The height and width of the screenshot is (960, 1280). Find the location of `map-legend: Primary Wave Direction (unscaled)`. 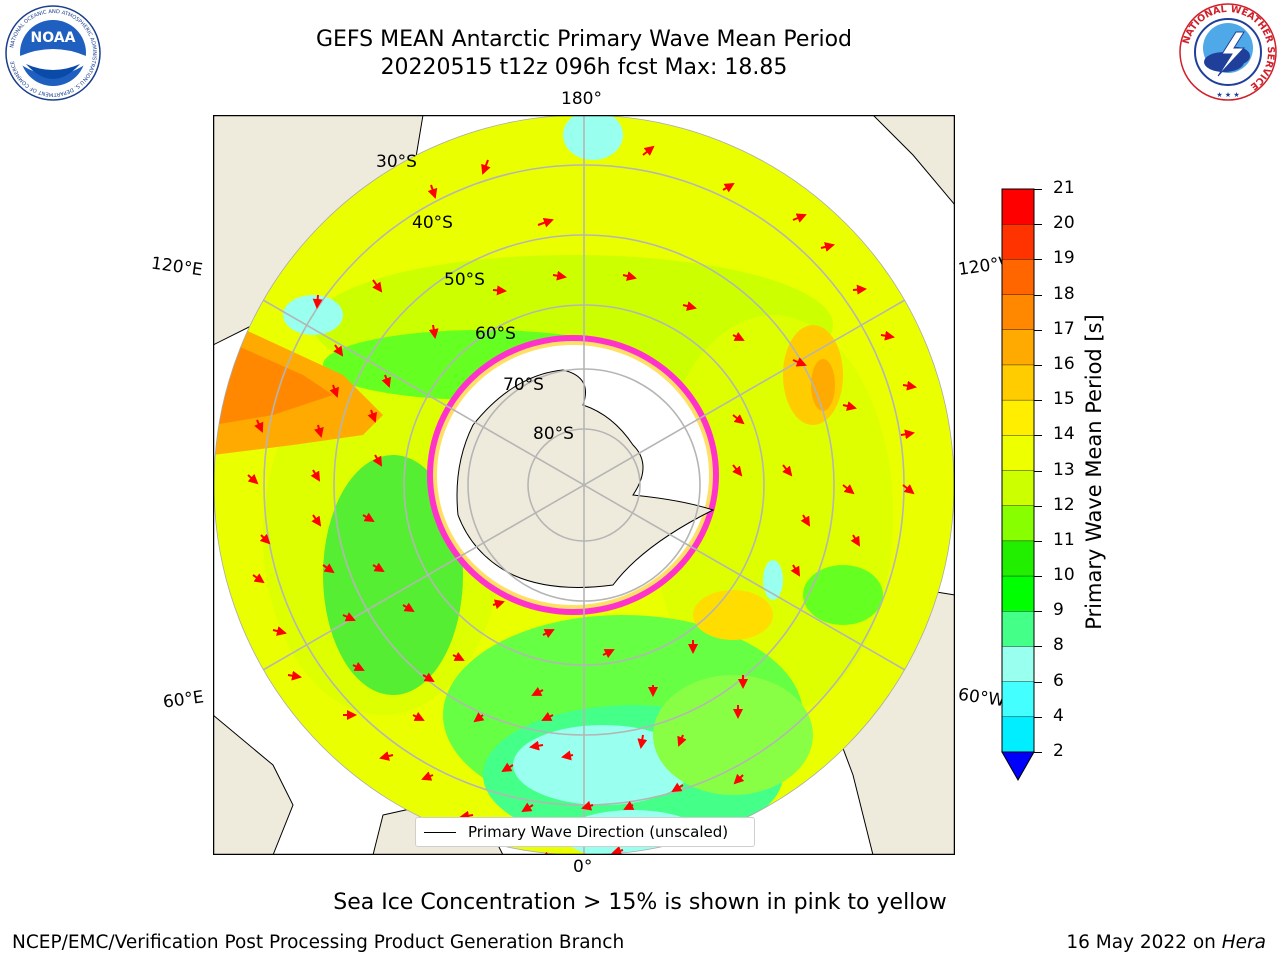

map-legend: Primary Wave Direction (unscaled) is located at coordinates (585, 832).